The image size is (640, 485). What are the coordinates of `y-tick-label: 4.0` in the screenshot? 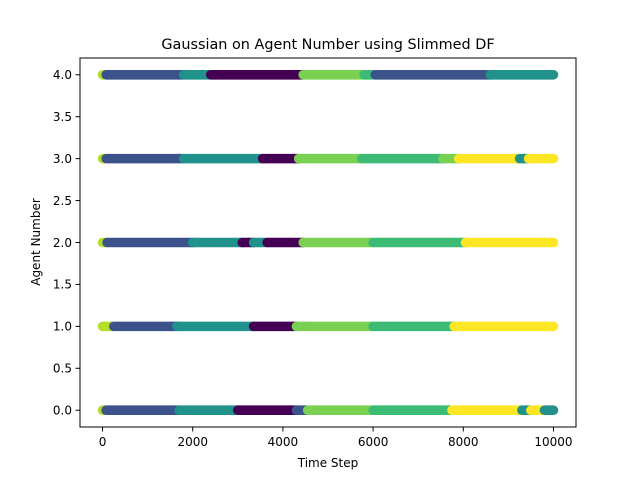 It's located at (62, 75).